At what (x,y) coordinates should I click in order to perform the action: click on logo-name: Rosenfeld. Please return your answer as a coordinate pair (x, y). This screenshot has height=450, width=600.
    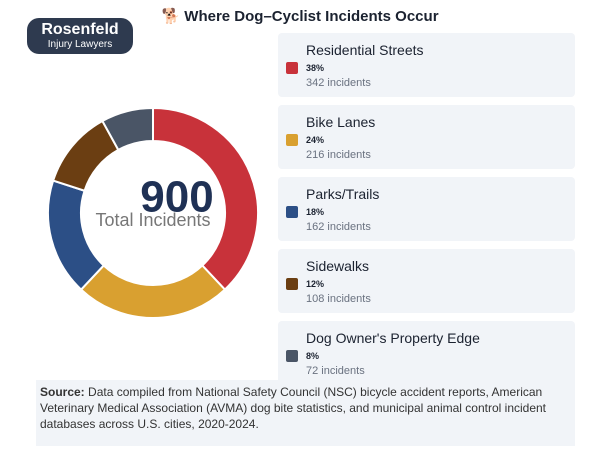
    Looking at the image, I should click on (80, 29).